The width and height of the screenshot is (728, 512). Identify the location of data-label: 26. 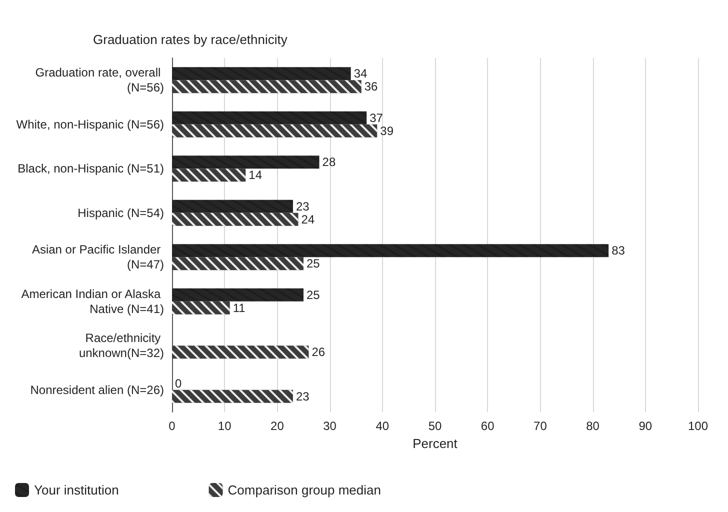
(319, 352).